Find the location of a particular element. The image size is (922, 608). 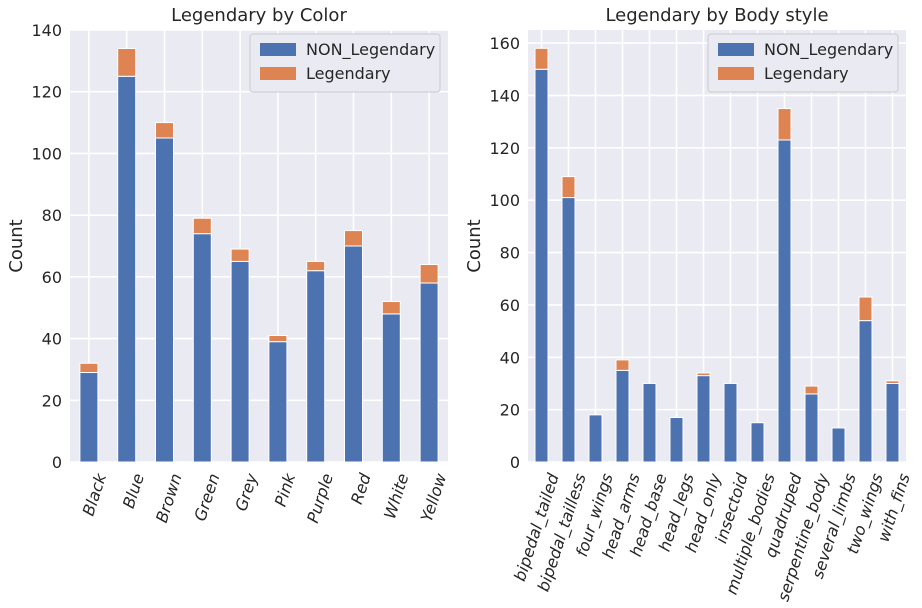

x-tick-label: White is located at coordinates (396, 496).